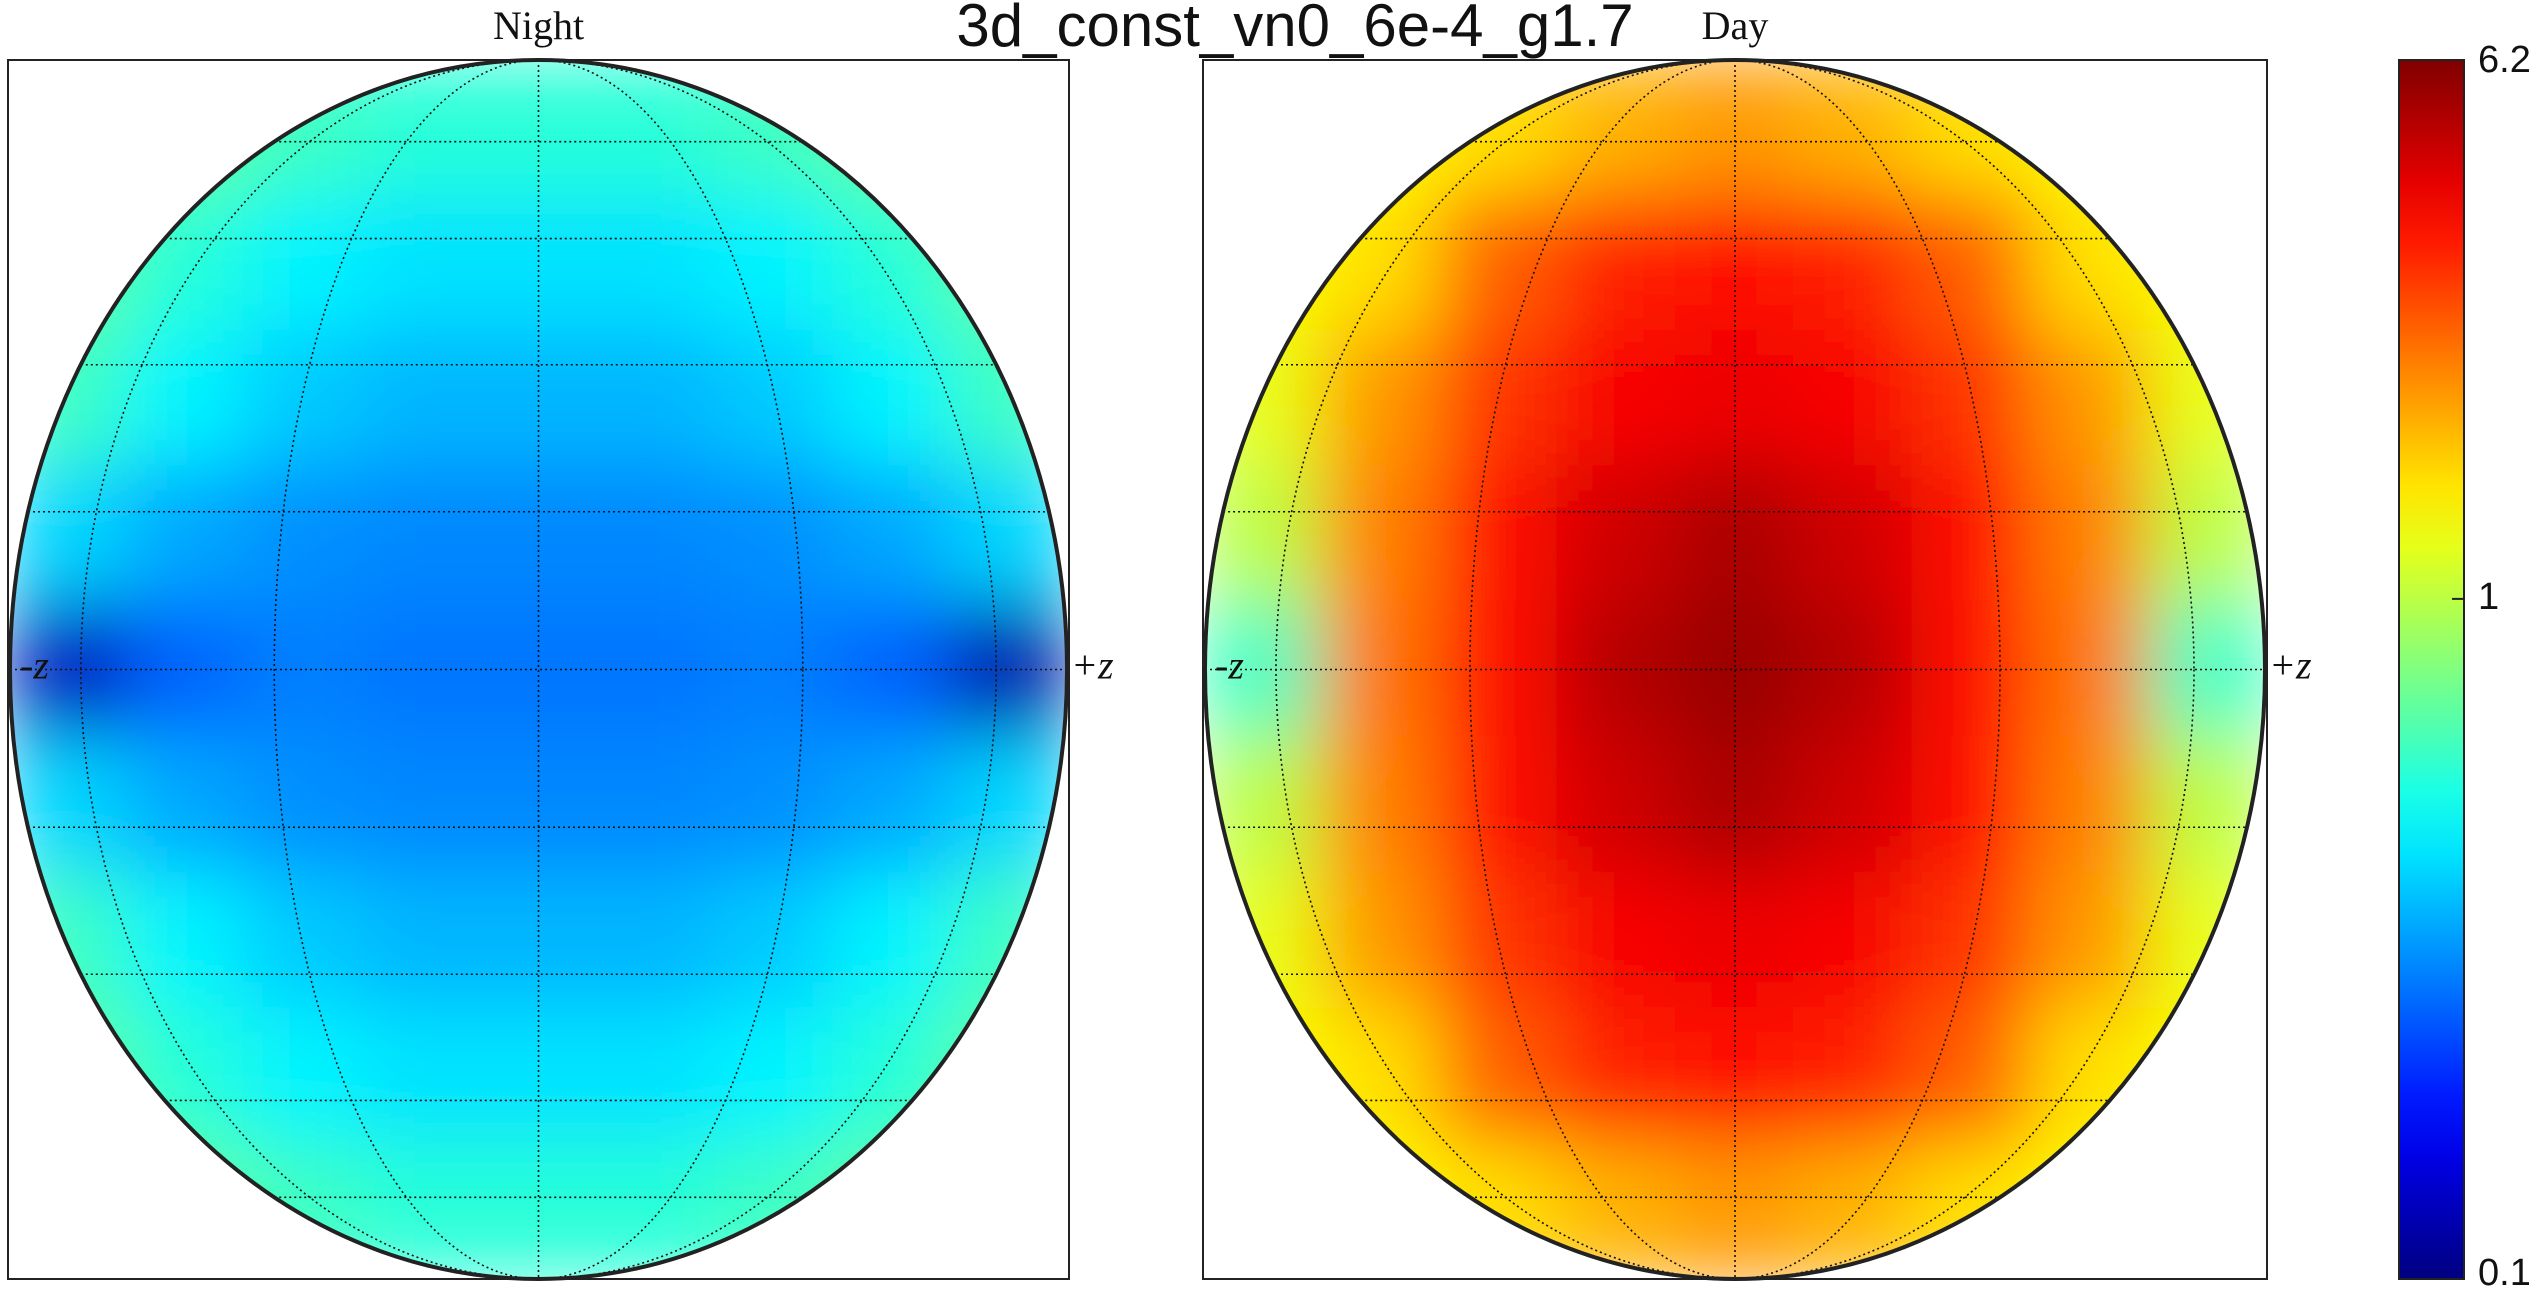 The width and height of the screenshot is (2539, 1293). I want to click on colorbar, so click(2431, 669).